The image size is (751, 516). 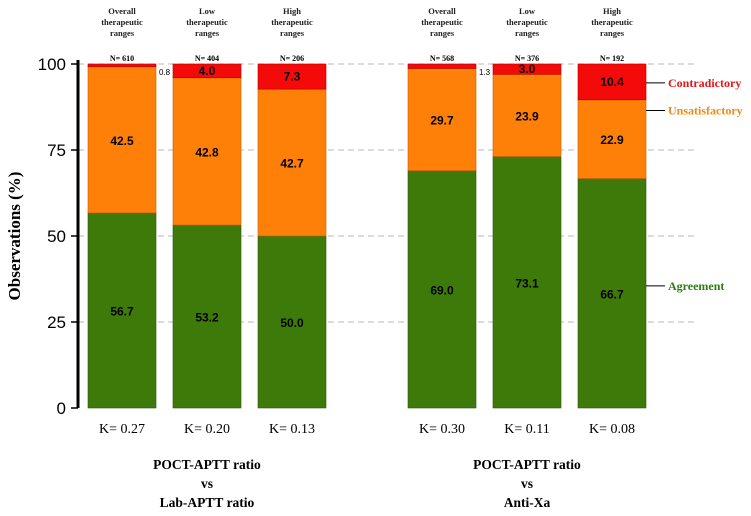 What do you see at coordinates (56, 322) in the screenshot?
I see `y-tick-label: 25` at bounding box center [56, 322].